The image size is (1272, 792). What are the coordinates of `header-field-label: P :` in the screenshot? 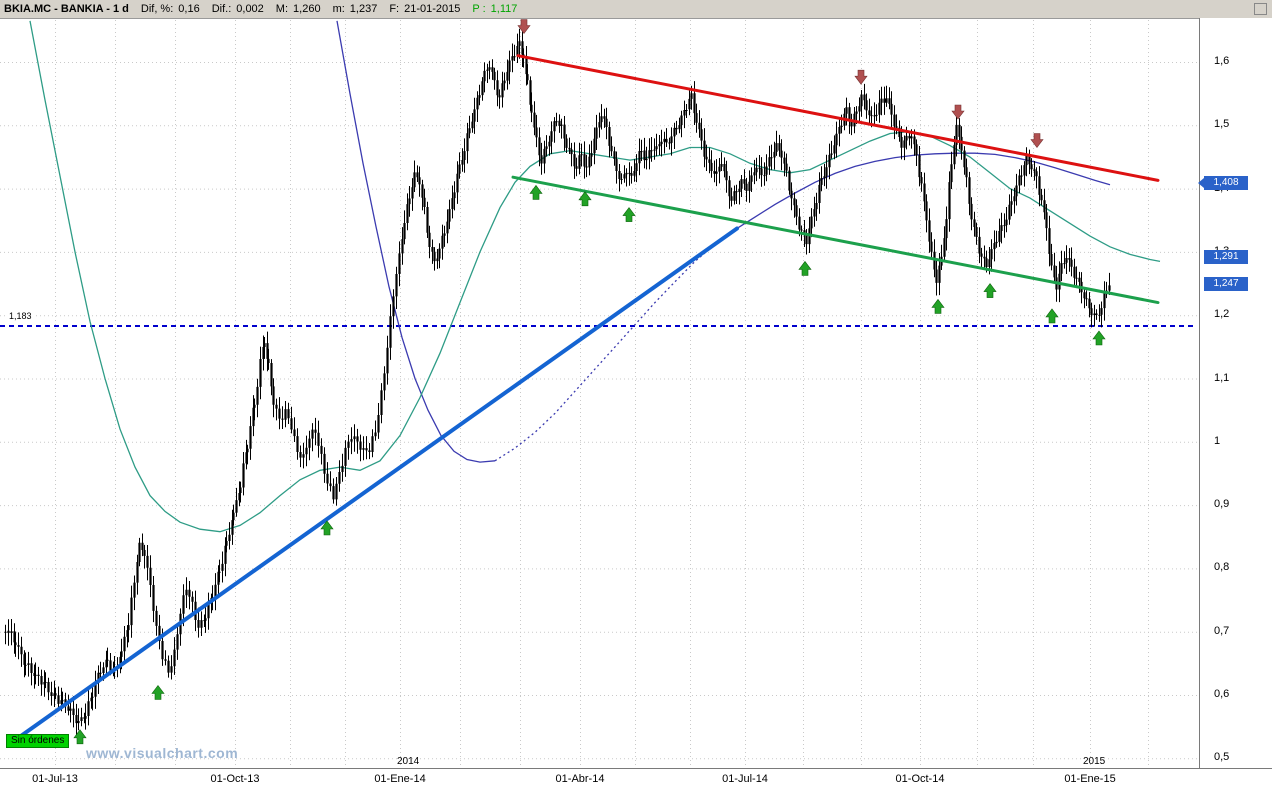 It's located at (479, 9).